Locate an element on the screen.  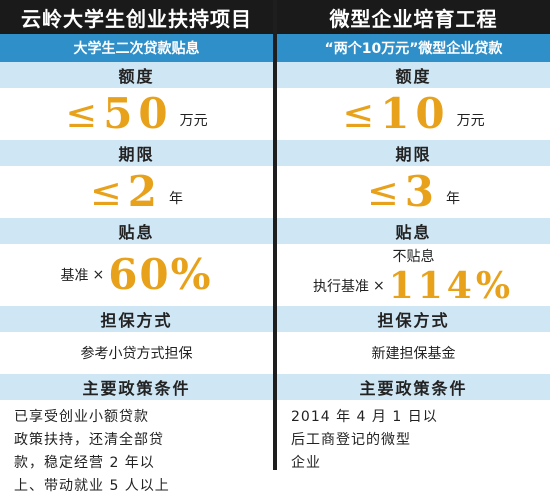
right-amount-value-row: ≤ 10 万元 is located at coordinates (413, 114).